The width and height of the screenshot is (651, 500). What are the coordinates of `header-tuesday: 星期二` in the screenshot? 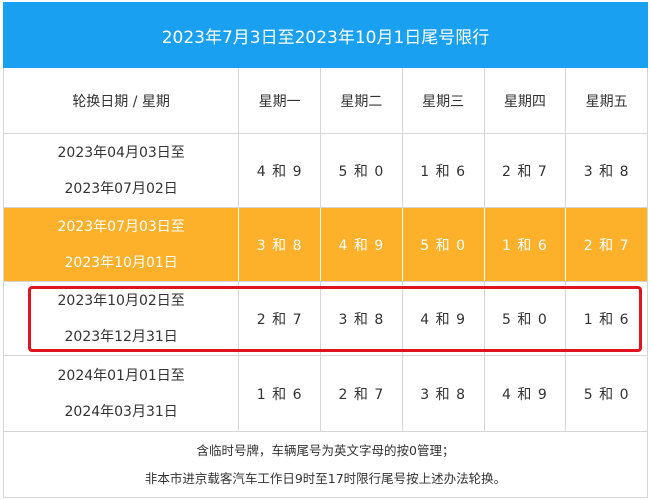 It's located at (362, 100).